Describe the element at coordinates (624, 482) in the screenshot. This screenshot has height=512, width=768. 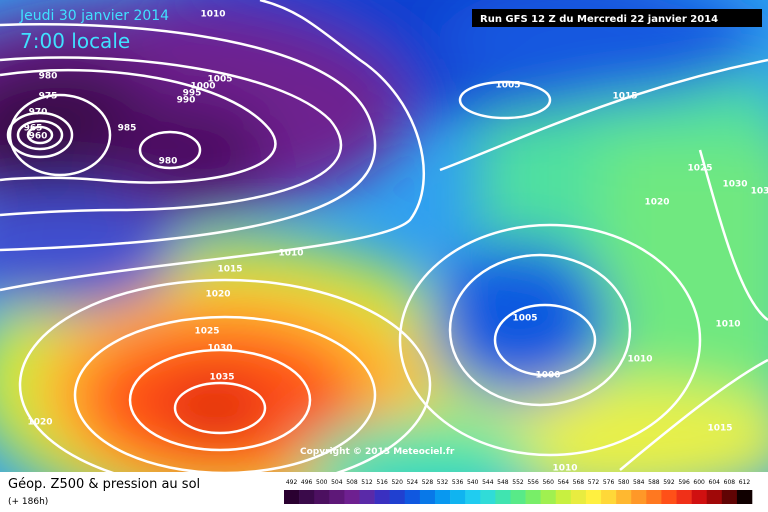
I see `scale-label: 580` at that location.